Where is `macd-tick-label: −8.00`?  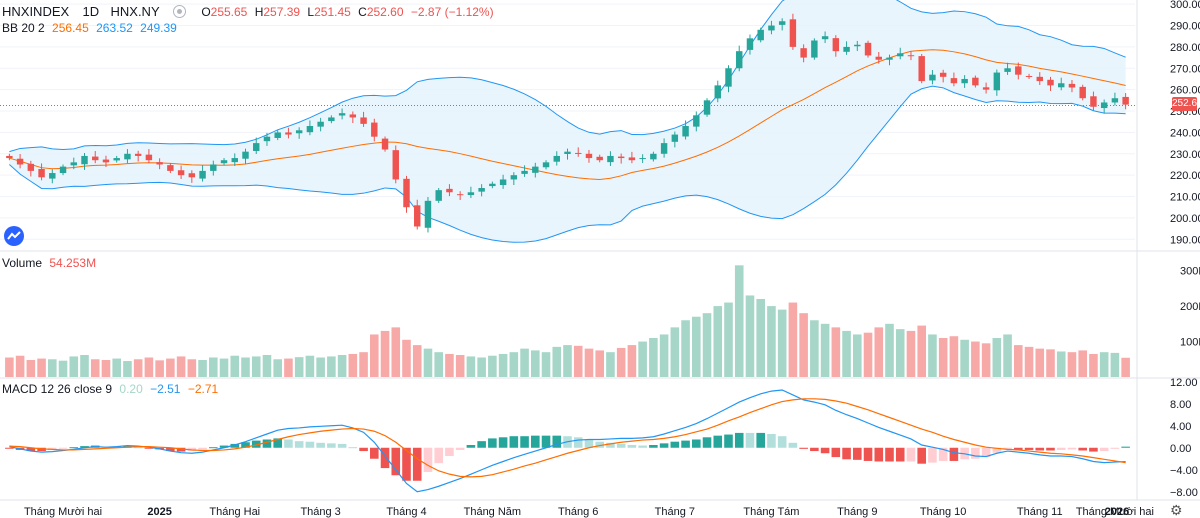 macd-tick-label: −8.00 is located at coordinates (1184, 493).